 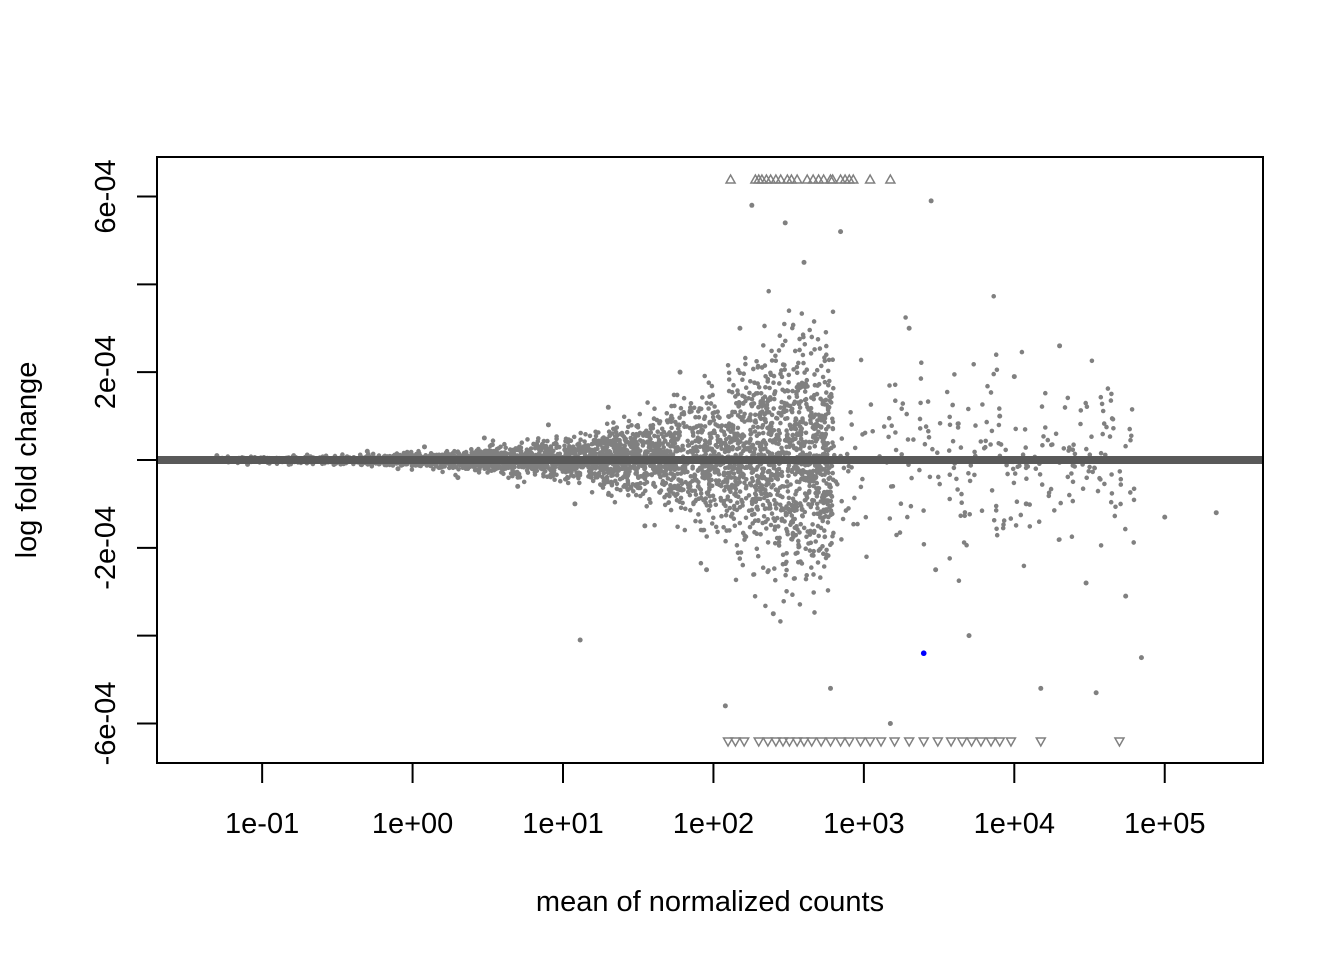 What do you see at coordinates (562, 824) in the screenshot?
I see `x-tick-label: 1e+01` at bounding box center [562, 824].